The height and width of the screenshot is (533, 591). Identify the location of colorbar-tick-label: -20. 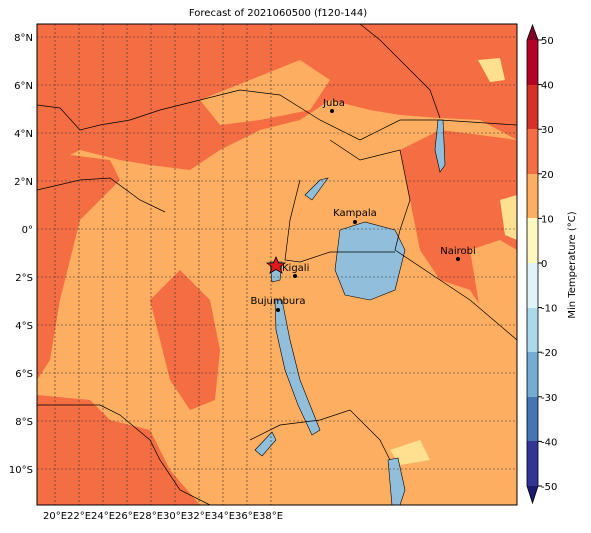
(549, 353).